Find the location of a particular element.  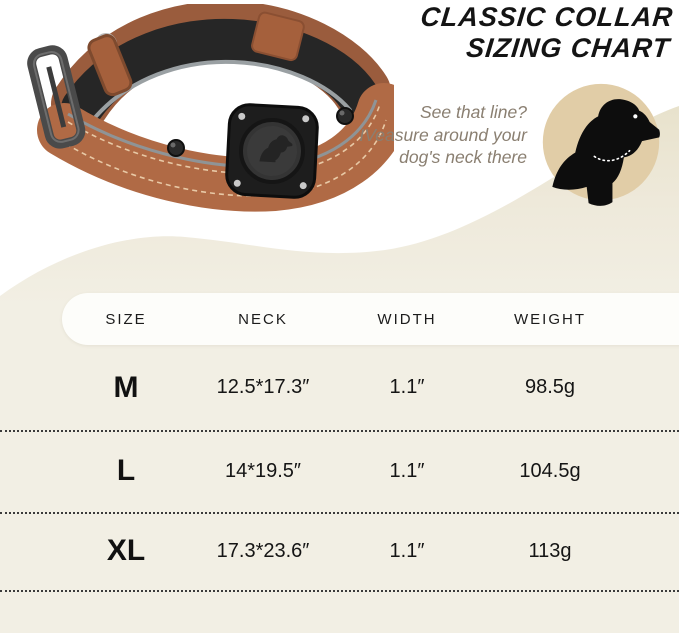

title-line-1: CLASSIC COLLAR is located at coordinates (546, 17).